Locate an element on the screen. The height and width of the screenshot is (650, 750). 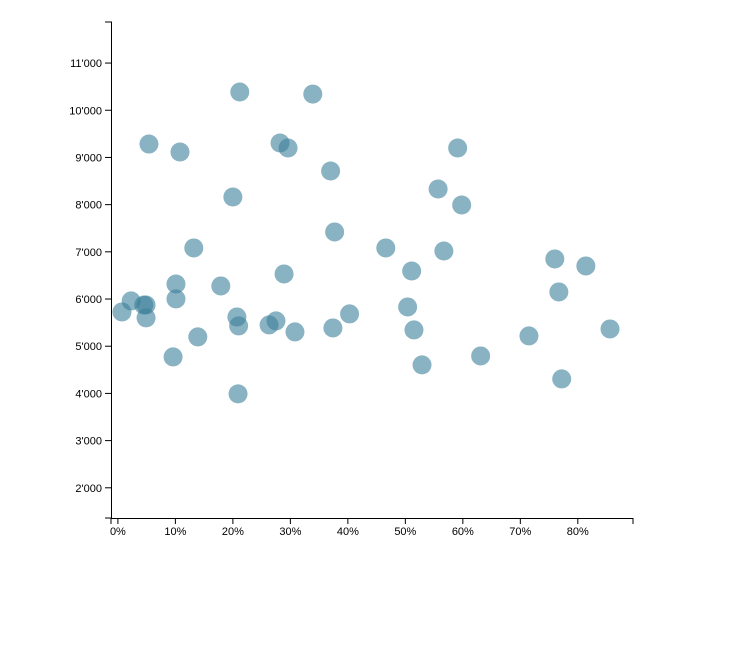
x-tick-label: 60% is located at coordinates (463, 532).